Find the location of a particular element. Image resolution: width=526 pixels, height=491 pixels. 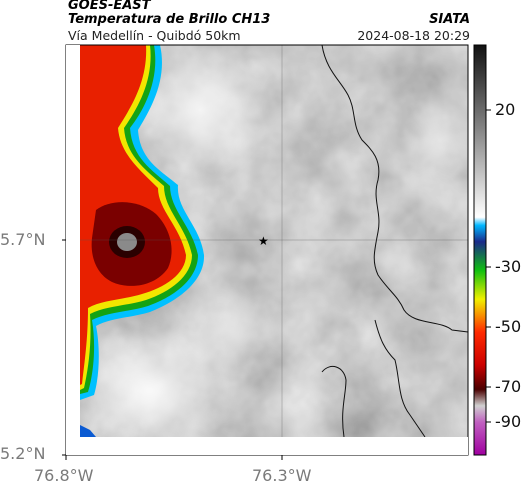

lat-label-5-7: 5.7°N is located at coordinates (23, 239).